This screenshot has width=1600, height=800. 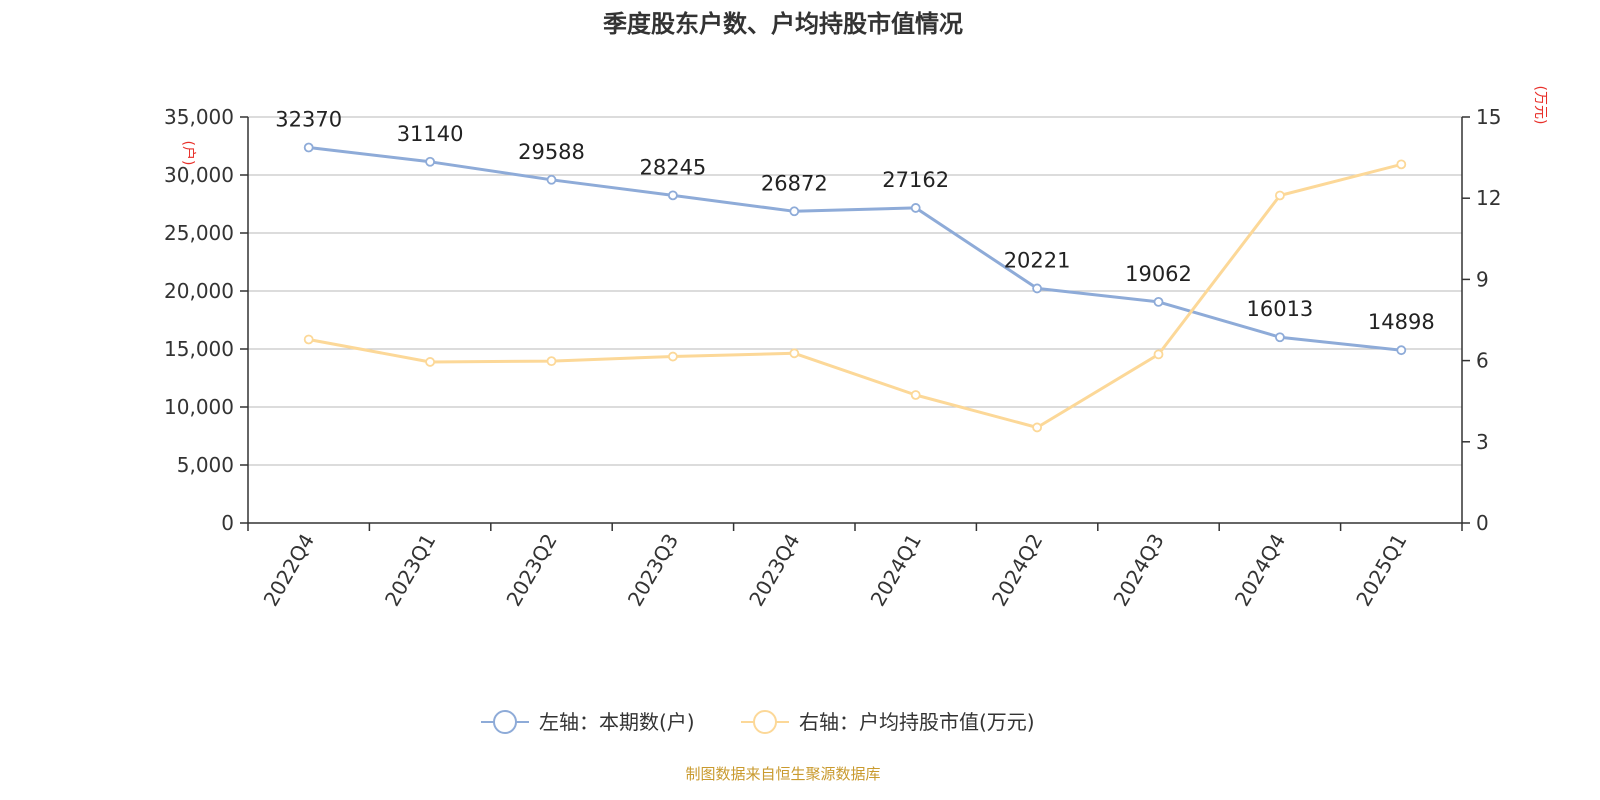 I want to click on x-axis-tick-label: 2025Q1, so click(x=1381, y=570).